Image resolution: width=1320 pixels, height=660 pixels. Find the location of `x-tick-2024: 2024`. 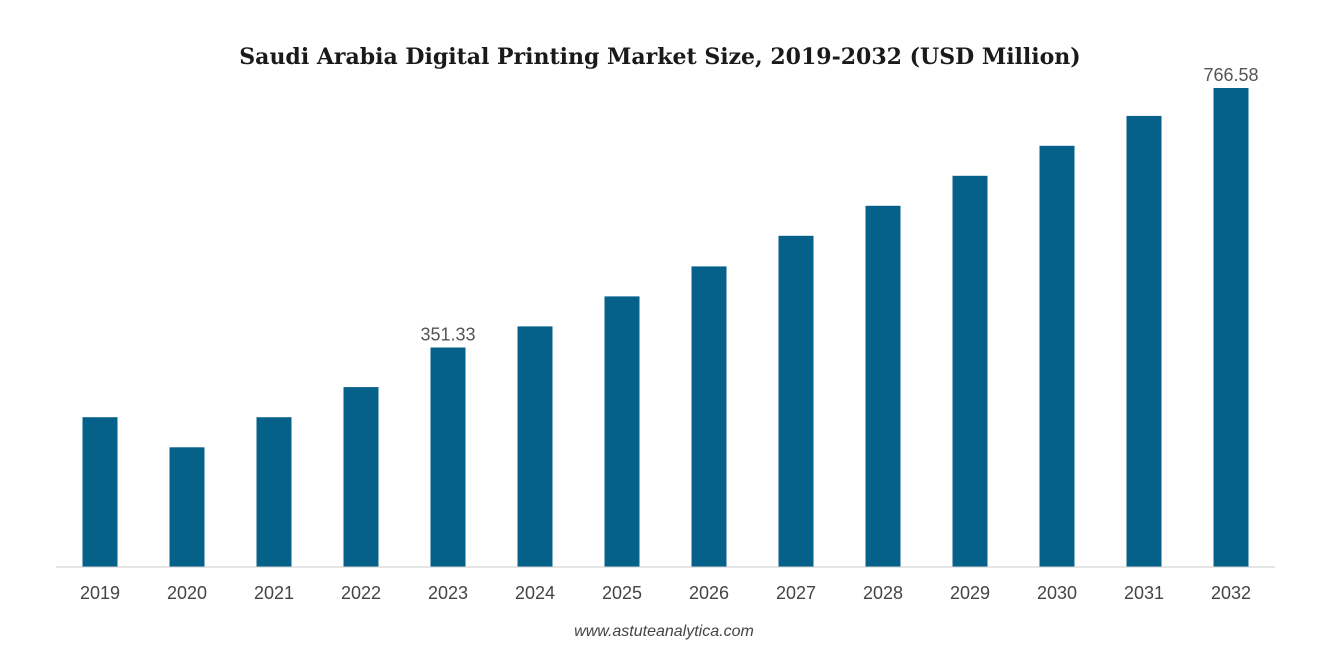

x-tick-2024: 2024 is located at coordinates (535, 593).